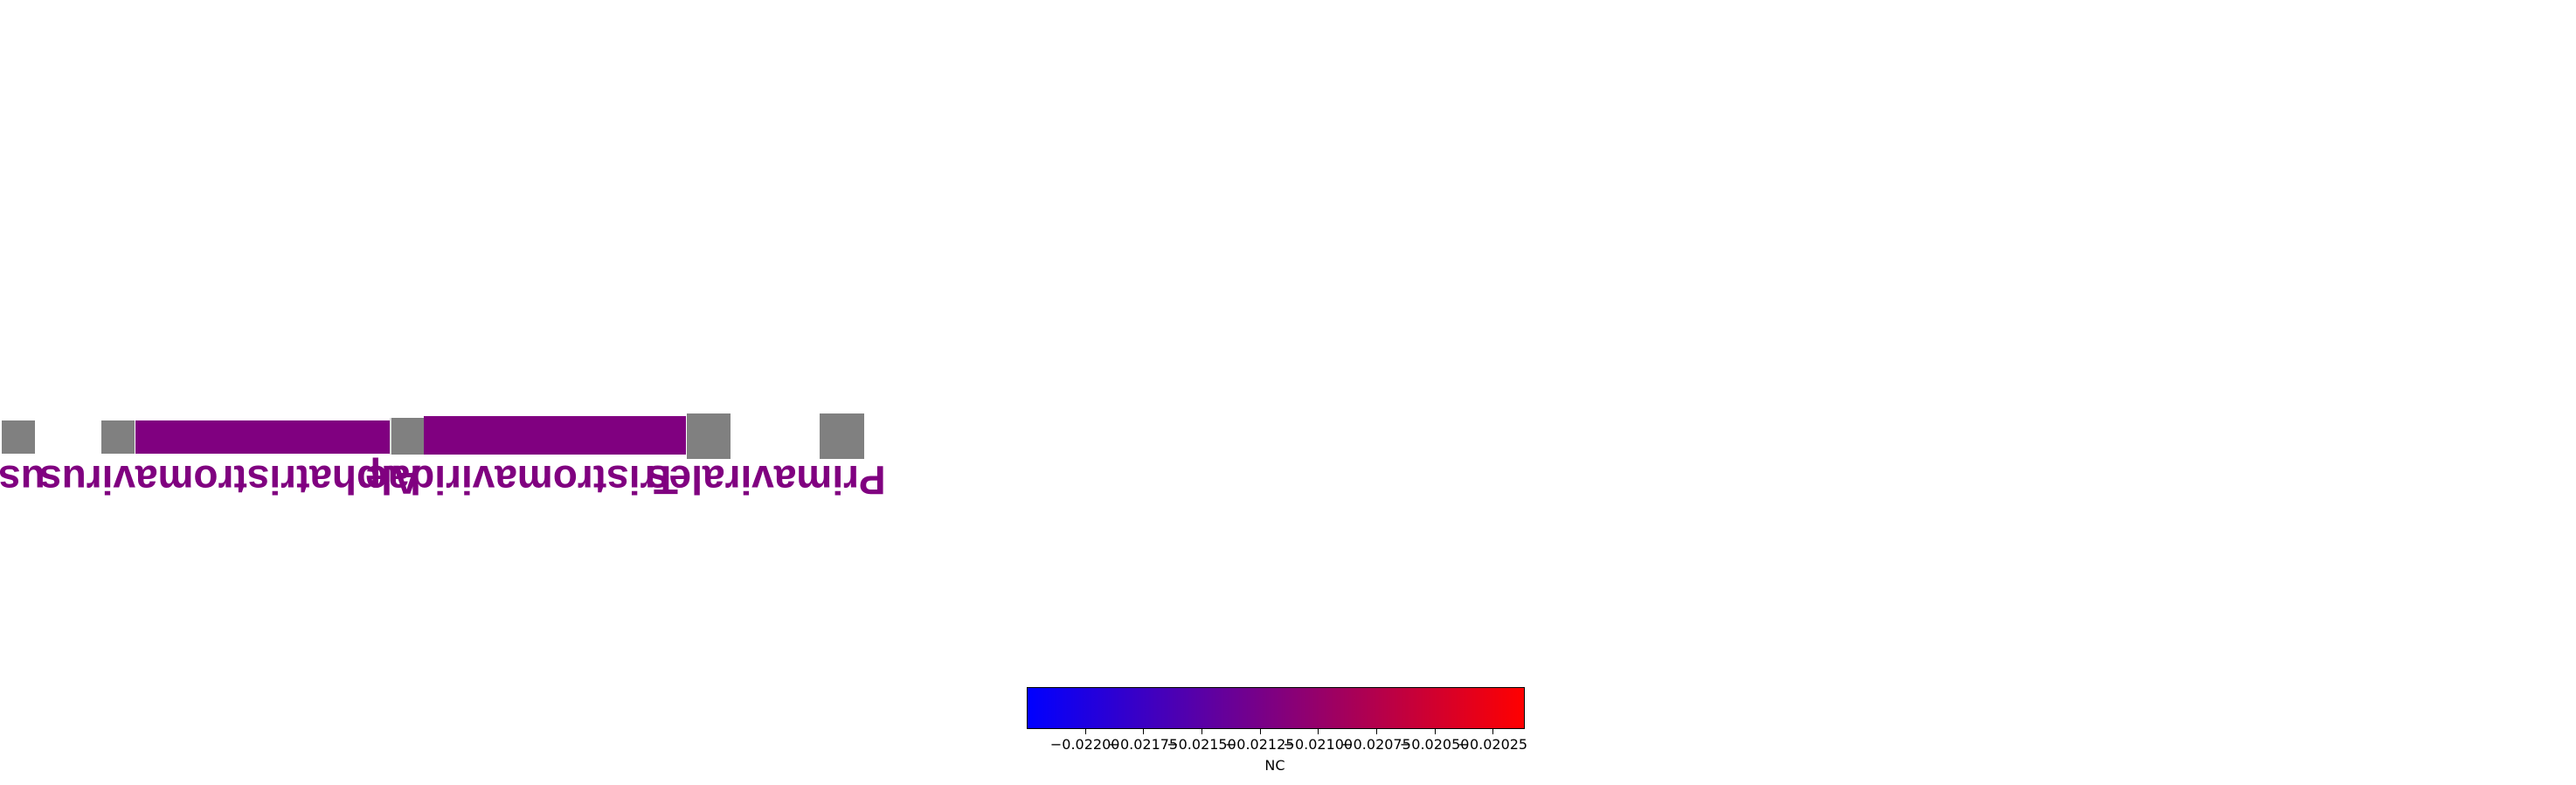  What do you see at coordinates (555, 435) in the screenshot?
I see `taxon-bar-tristromaviridae` at bounding box center [555, 435].